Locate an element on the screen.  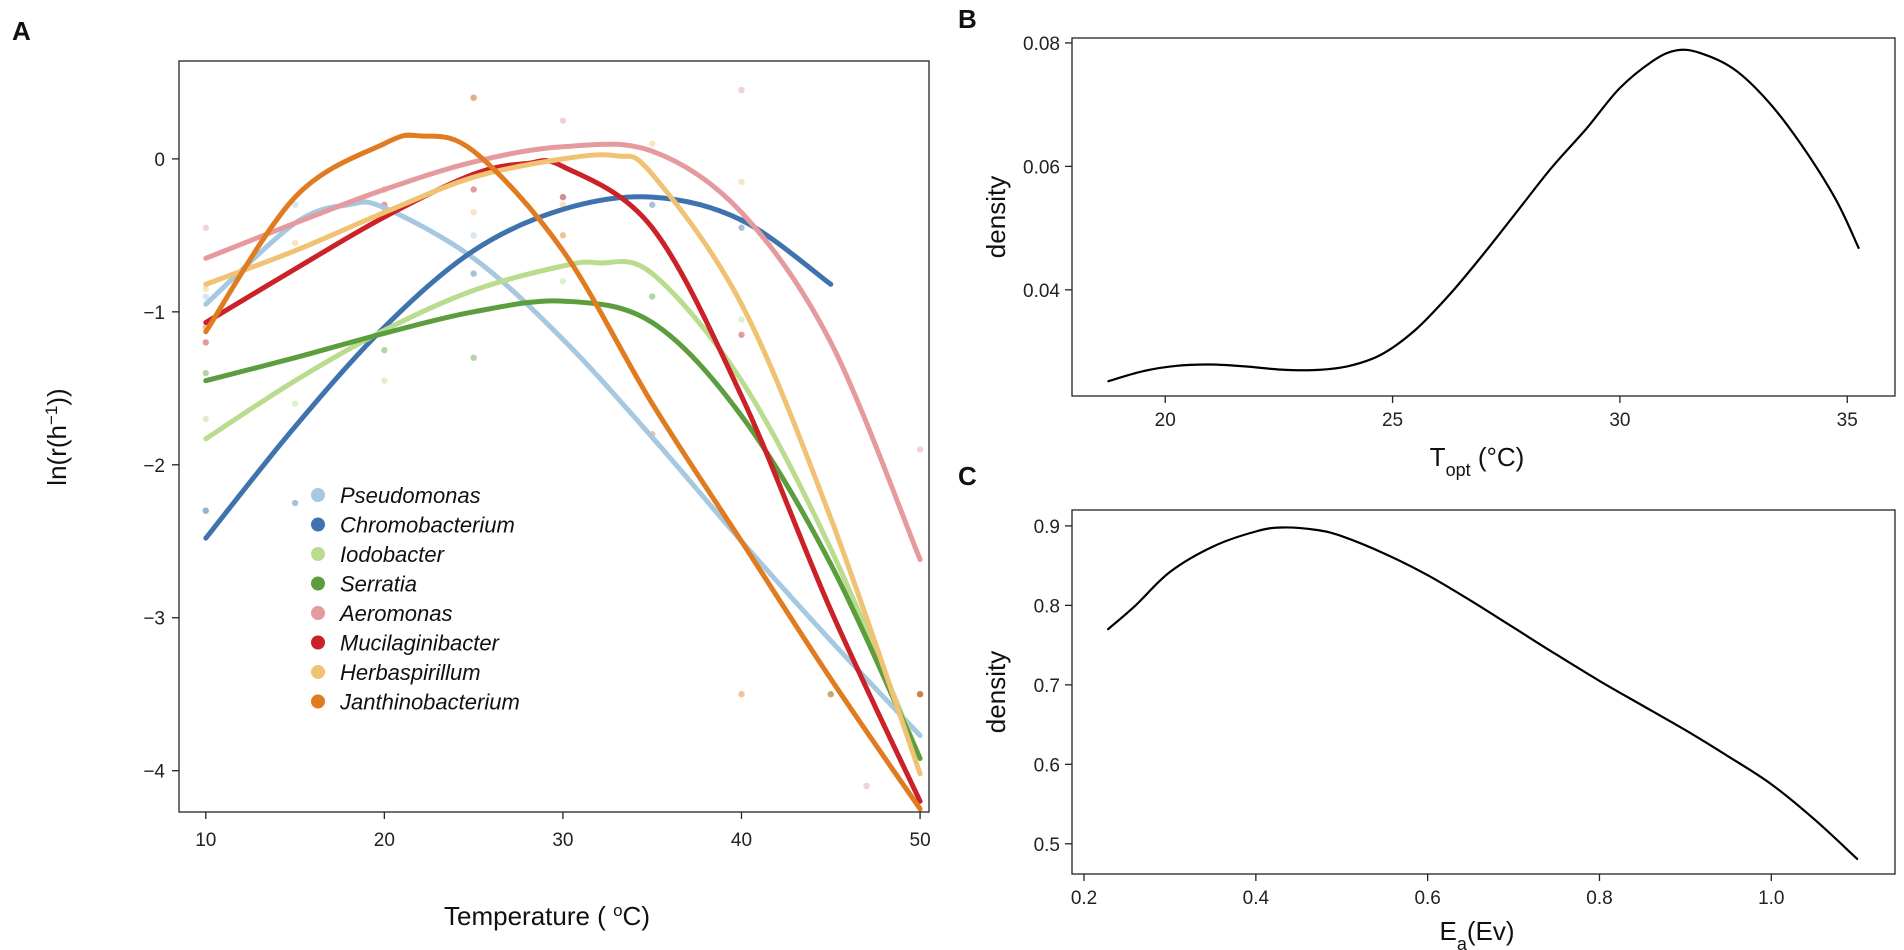
legend-label-serratia: Serratia is located at coordinates (378, 584).